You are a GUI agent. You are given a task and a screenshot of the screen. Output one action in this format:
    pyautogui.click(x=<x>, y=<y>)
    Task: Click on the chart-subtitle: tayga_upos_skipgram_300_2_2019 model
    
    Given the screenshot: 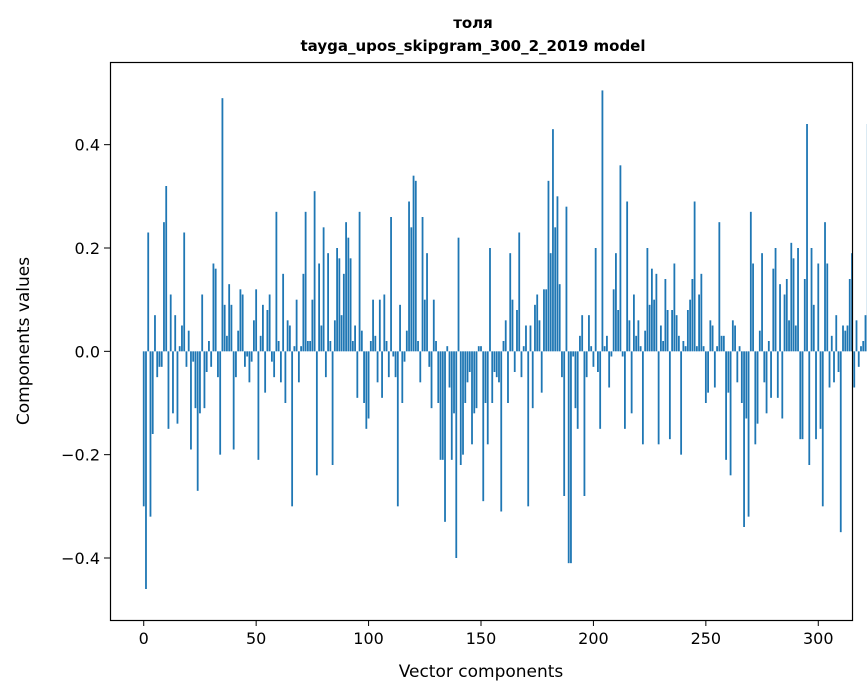 What is the action you would take?
    pyautogui.click(x=473, y=46)
    